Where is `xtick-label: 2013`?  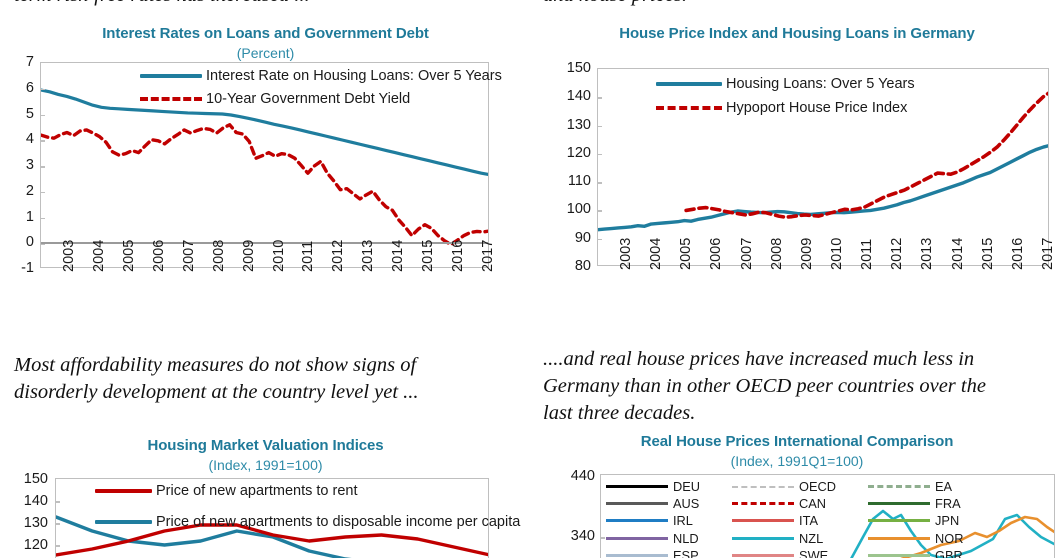
xtick-label: 2013 is located at coordinates (368, 255).